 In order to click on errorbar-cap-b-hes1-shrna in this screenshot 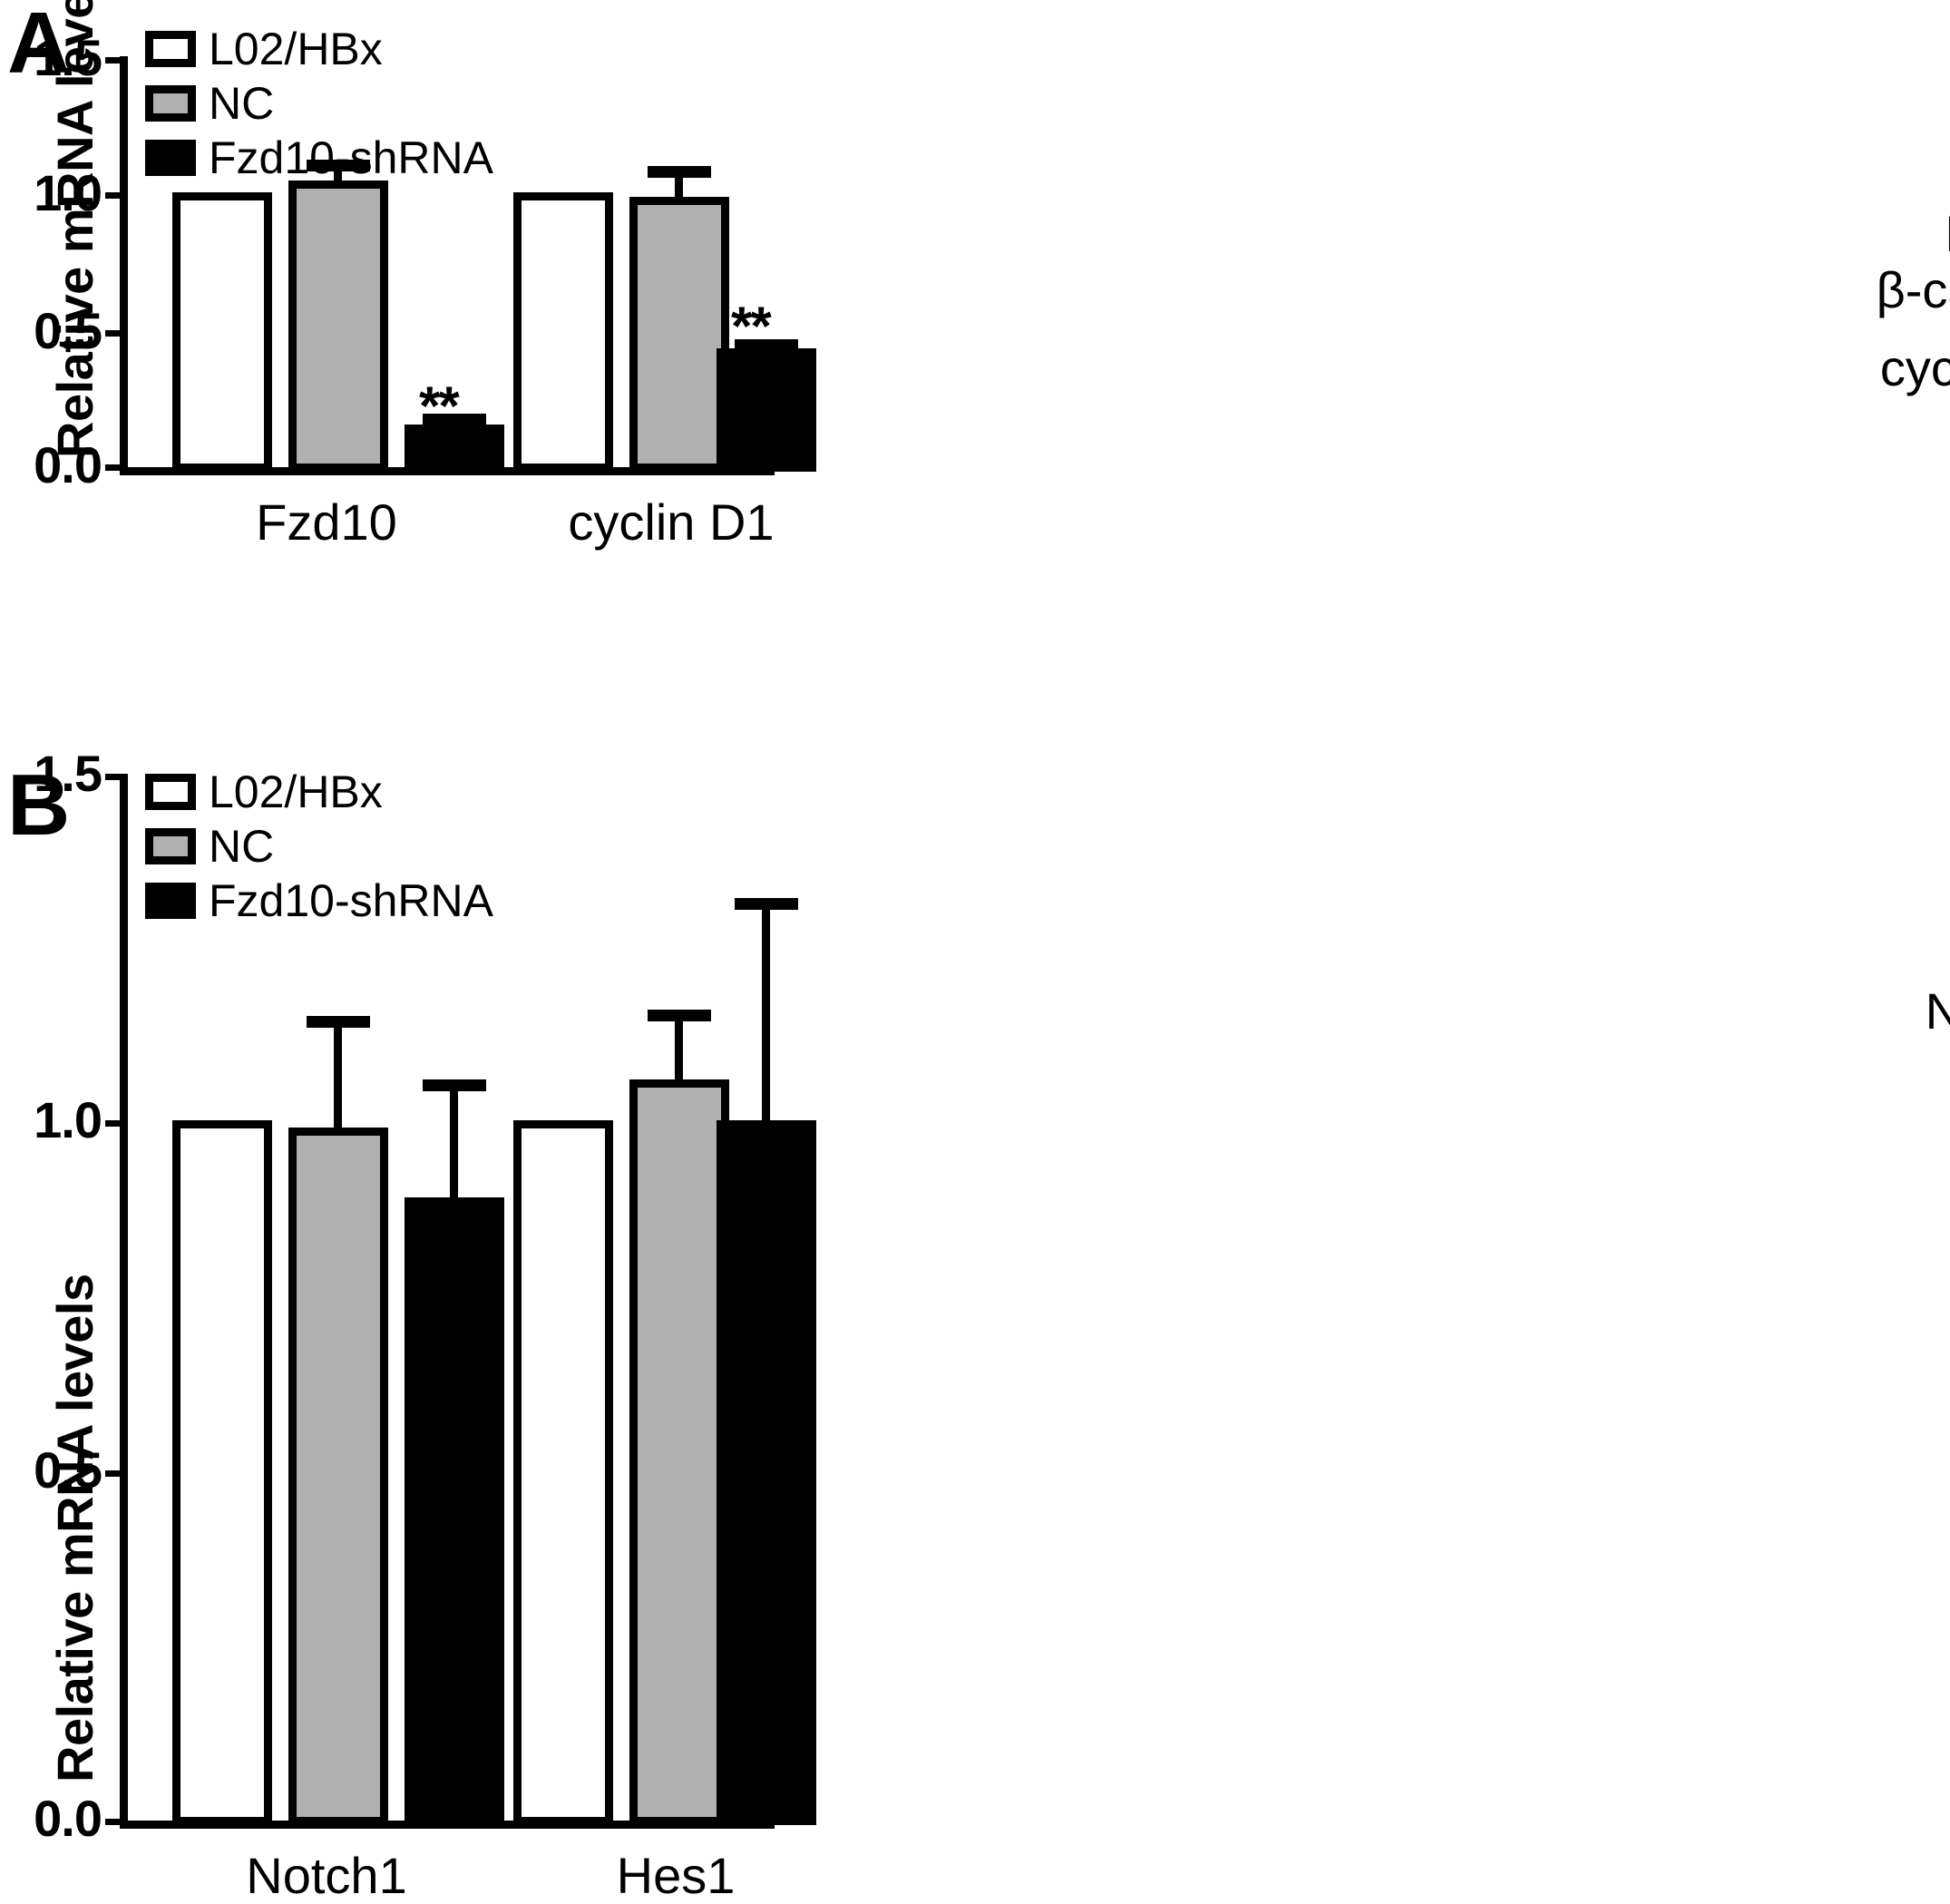, I will do `click(766, 904)`.